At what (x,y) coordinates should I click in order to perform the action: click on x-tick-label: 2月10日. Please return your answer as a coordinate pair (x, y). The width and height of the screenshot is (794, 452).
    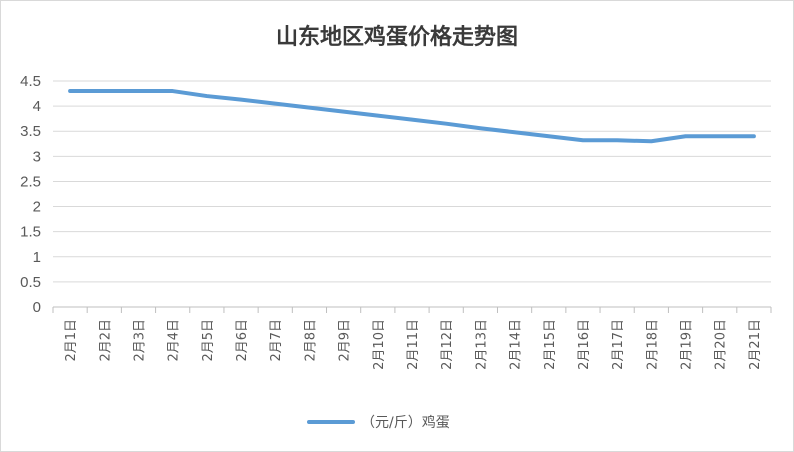
    Looking at the image, I should click on (379, 344).